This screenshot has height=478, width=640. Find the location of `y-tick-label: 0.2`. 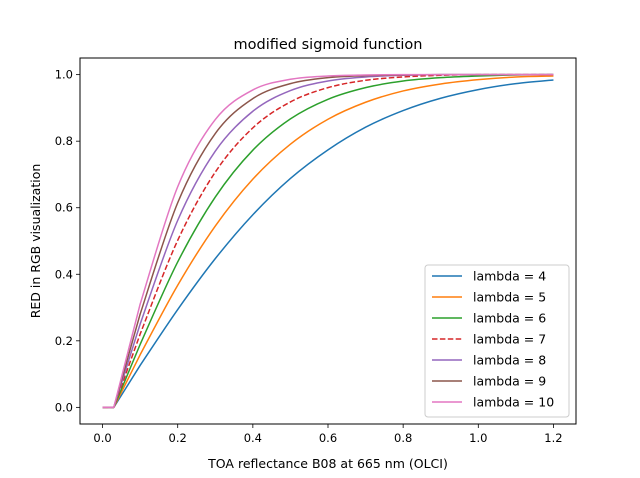

y-tick-label: 0.2 is located at coordinates (64, 341).